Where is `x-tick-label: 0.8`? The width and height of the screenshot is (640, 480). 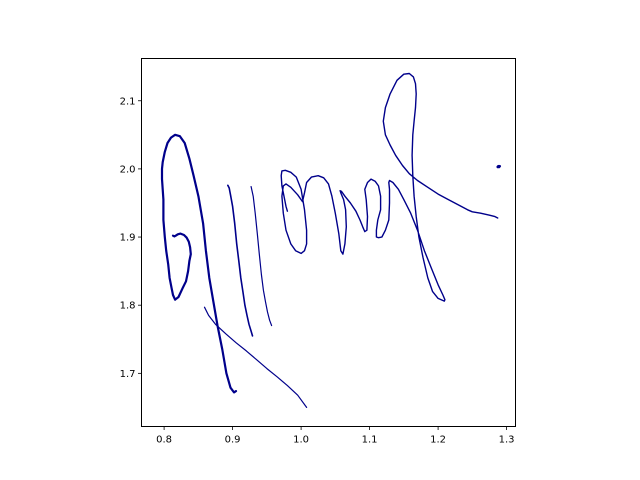
x-tick-label: 0.8 is located at coordinates (164, 440).